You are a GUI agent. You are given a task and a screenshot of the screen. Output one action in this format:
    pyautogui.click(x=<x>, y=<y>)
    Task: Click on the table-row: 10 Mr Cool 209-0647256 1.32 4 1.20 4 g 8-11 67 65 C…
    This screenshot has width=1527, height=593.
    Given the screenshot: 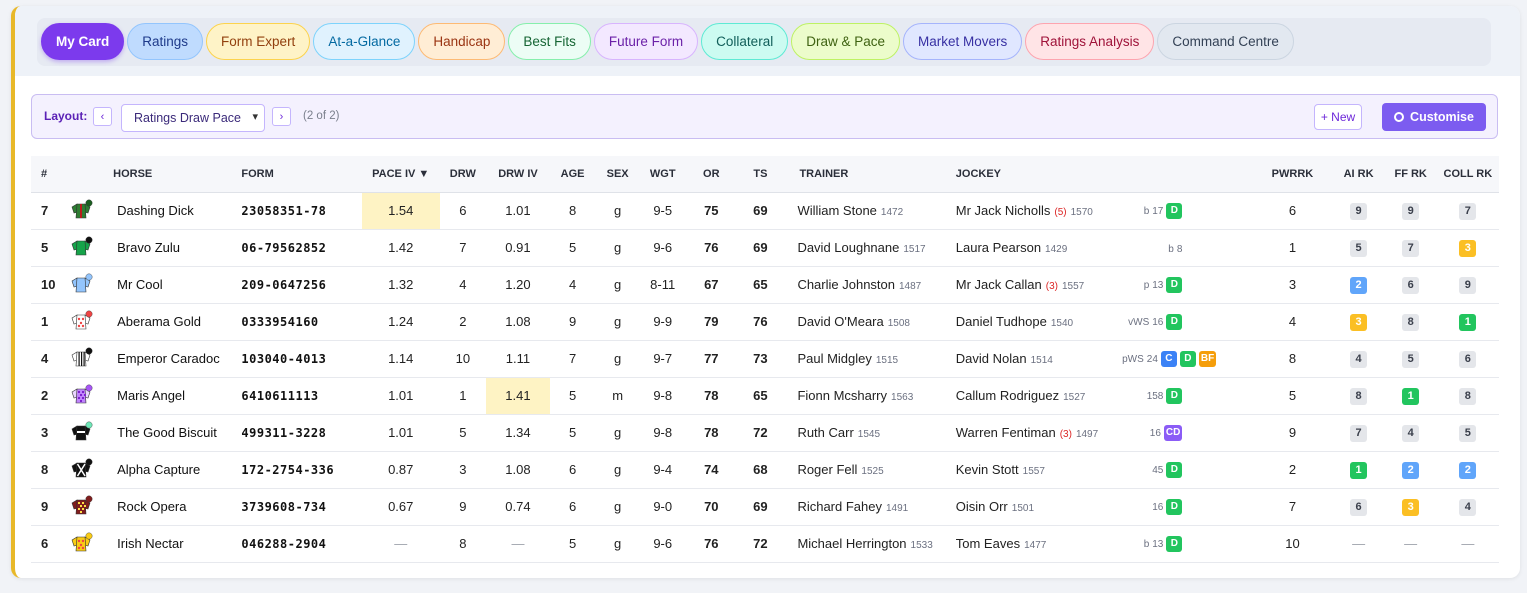 What is the action you would take?
    pyautogui.click(x=765, y=284)
    